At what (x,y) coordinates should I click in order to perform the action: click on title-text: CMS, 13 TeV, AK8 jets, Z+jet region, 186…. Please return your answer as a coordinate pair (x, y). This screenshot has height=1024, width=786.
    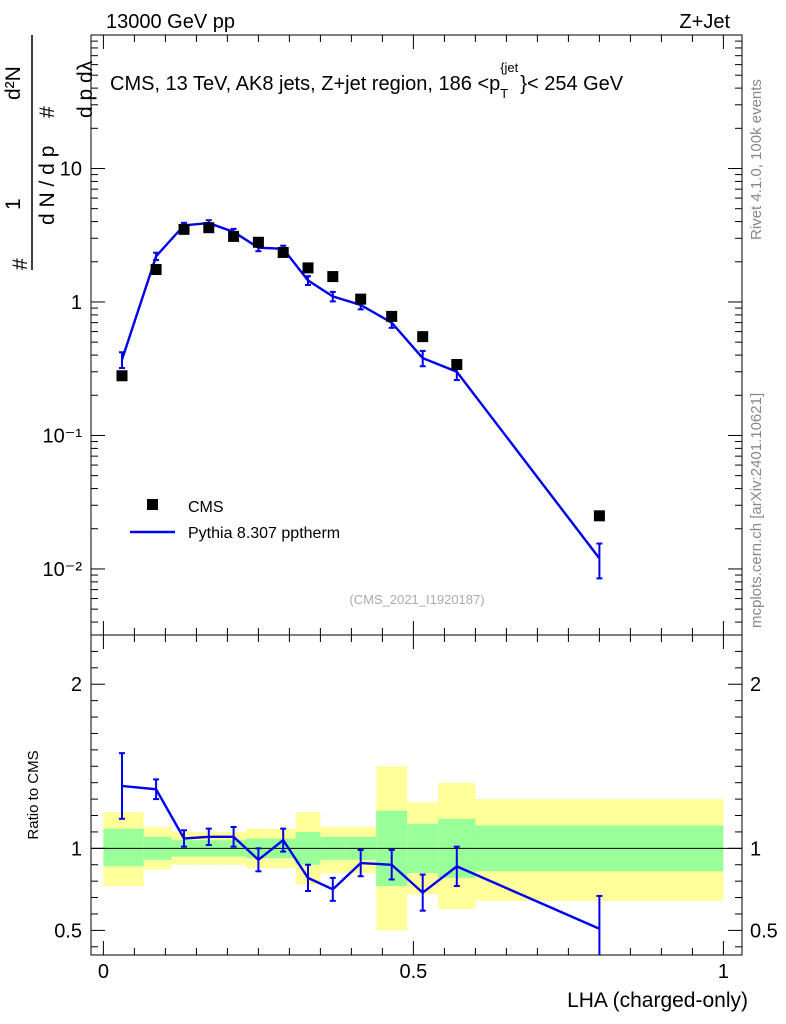
    Looking at the image, I should click on (367, 80).